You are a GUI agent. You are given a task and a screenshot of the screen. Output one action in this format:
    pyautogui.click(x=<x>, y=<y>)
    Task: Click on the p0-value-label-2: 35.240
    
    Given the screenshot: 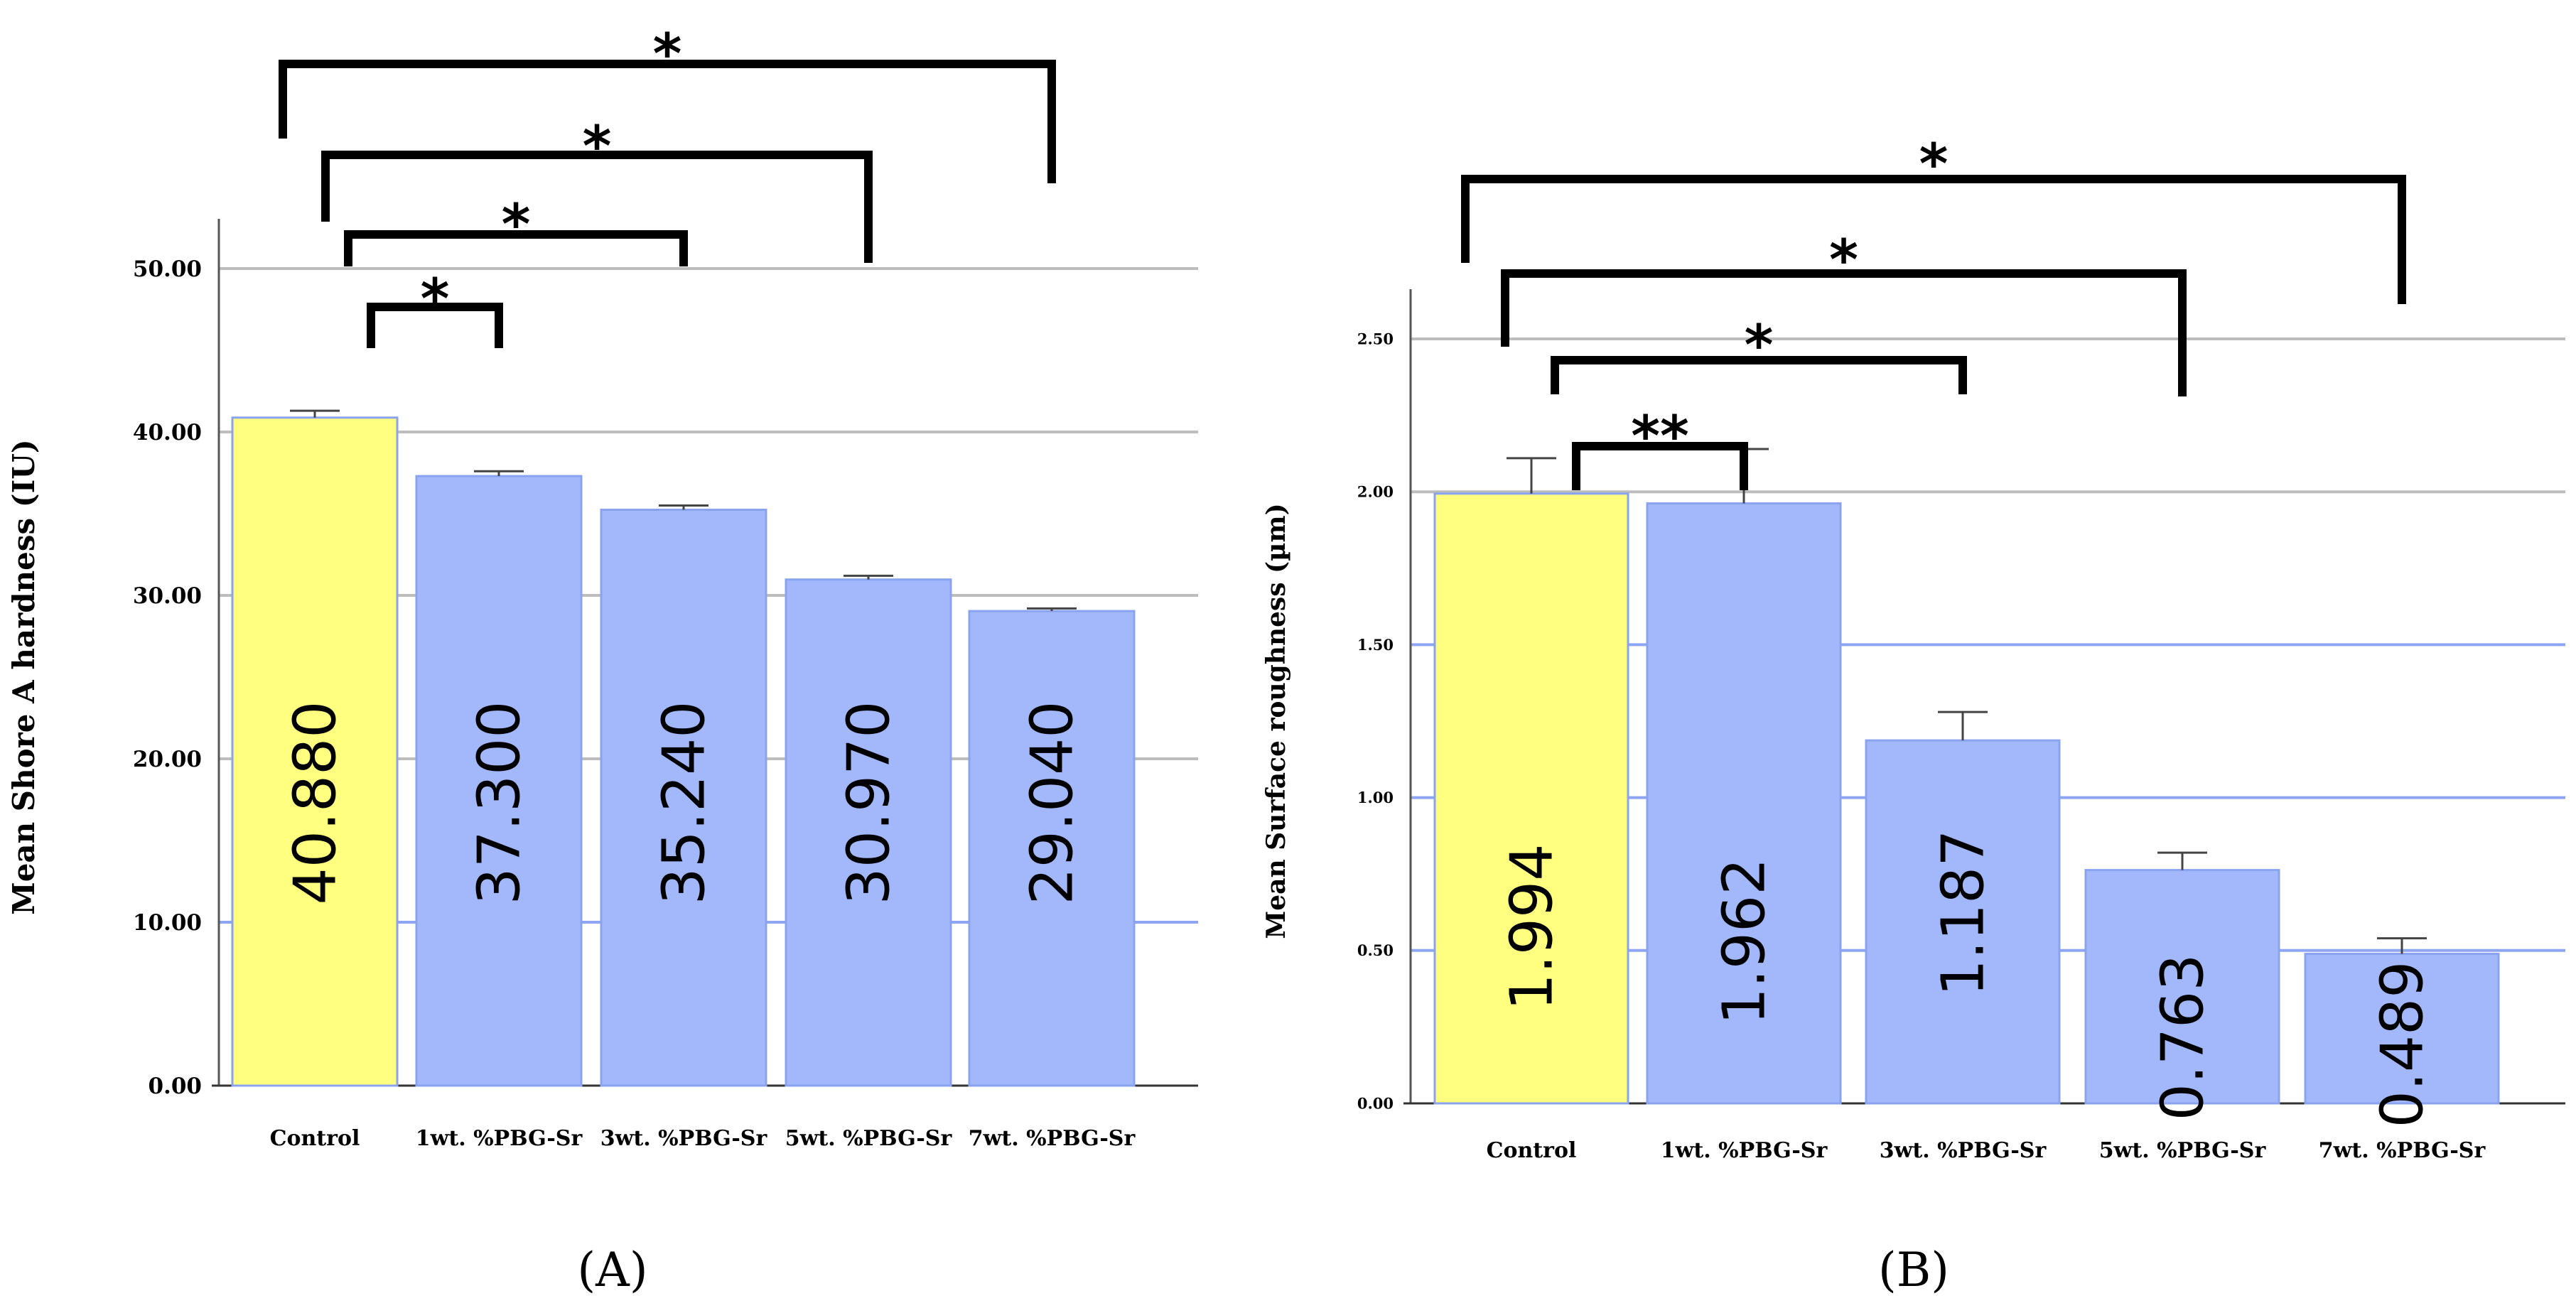 What is the action you would take?
    pyautogui.click(x=684, y=803)
    